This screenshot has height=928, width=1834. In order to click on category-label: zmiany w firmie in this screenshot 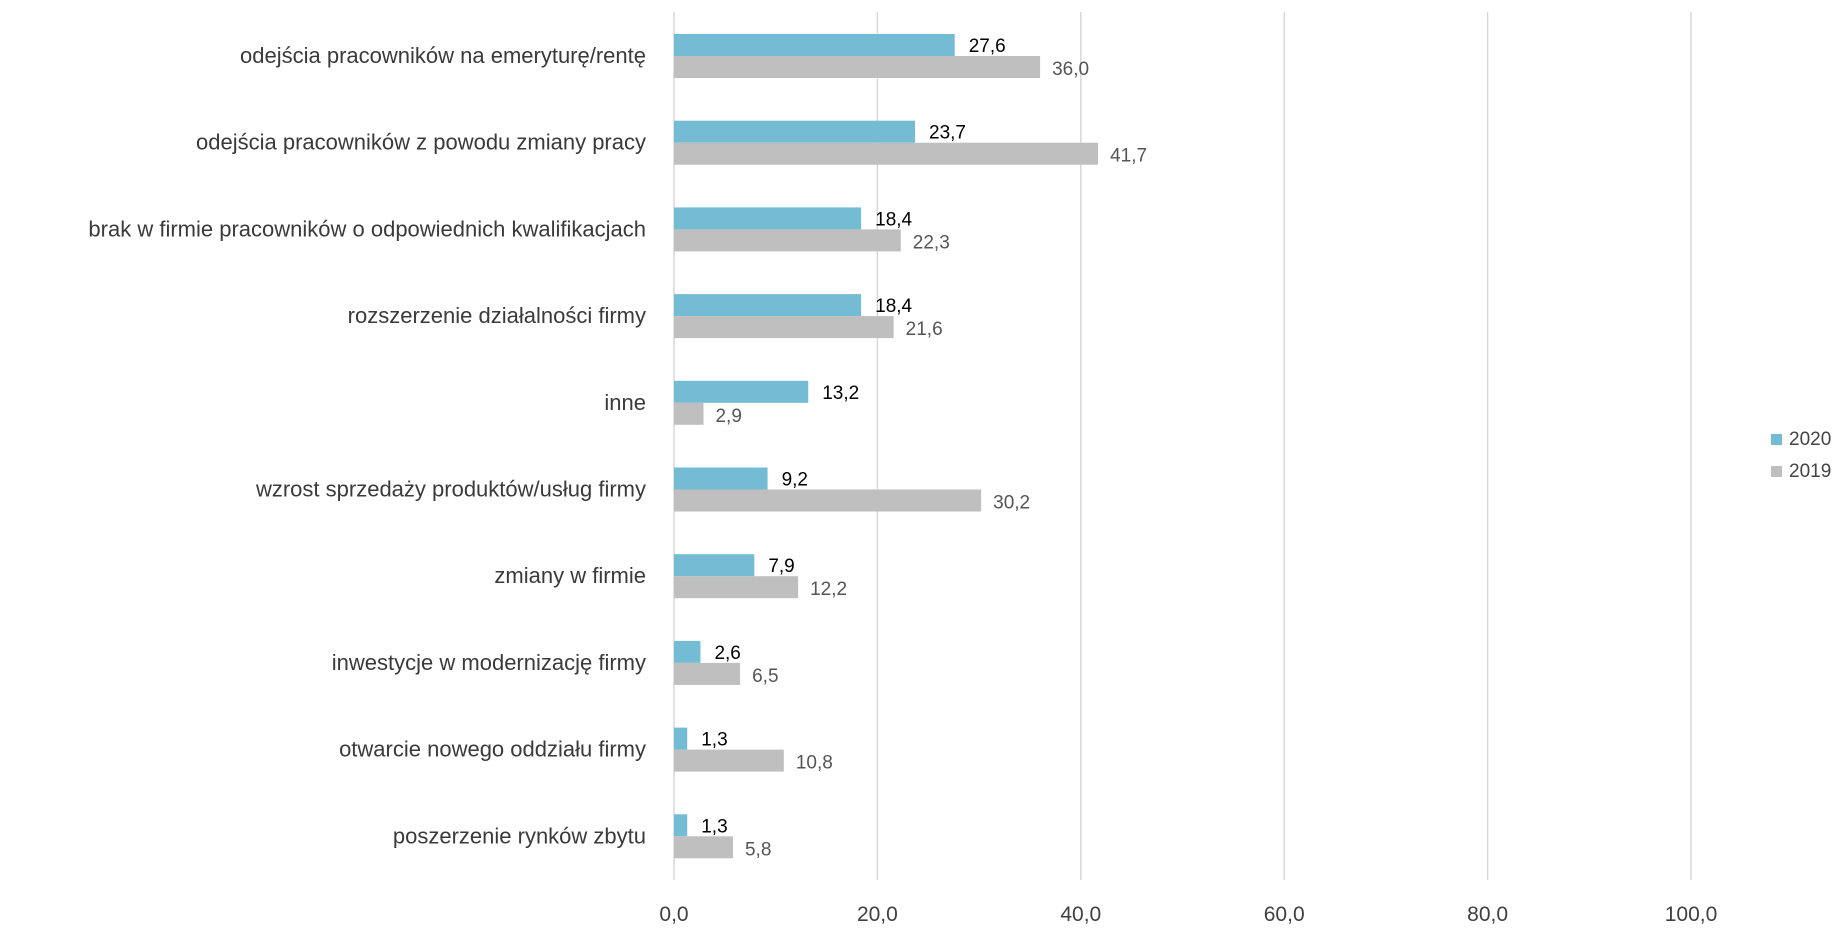, I will do `click(570, 575)`.